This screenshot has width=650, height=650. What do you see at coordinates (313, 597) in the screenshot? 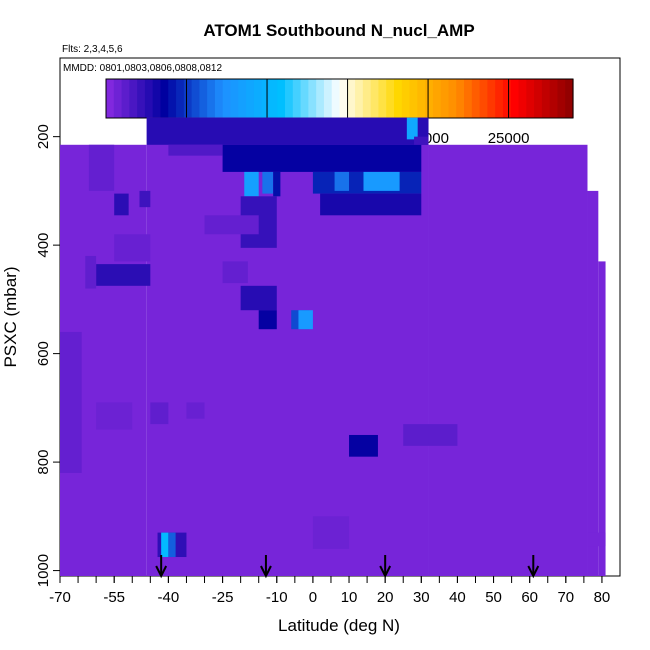
I see `x-tick-label: 0` at bounding box center [313, 597].